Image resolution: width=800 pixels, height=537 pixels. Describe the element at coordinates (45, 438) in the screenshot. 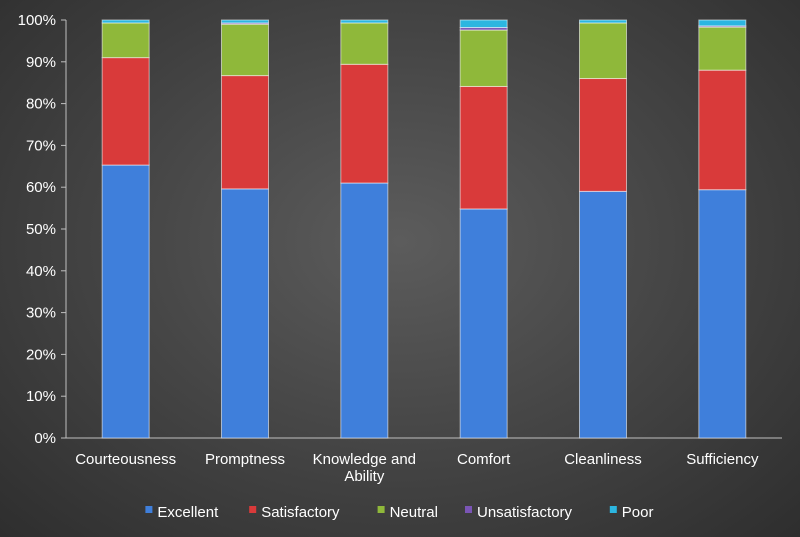

I see `y-tick-label: 0%` at that location.